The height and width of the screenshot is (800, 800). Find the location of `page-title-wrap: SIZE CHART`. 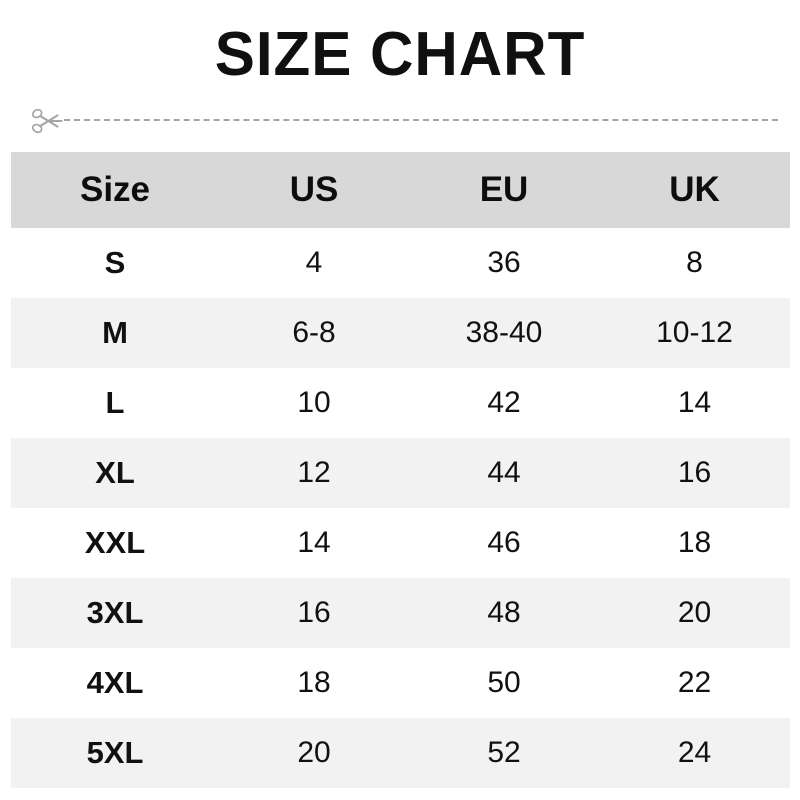

page-title-wrap: SIZE CHART is located at coordinates (400, 55).